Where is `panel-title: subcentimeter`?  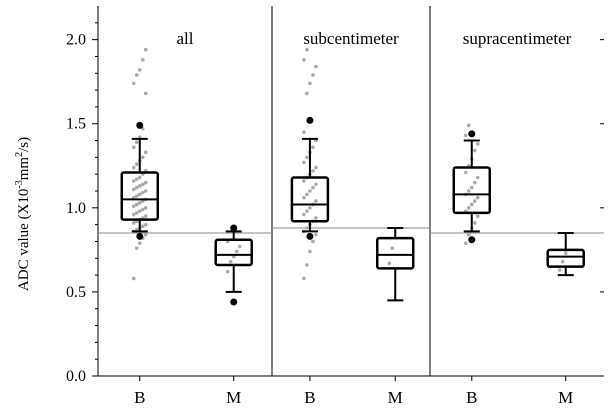 panel-title: subcentimeter is located at coordinates (351, 38).